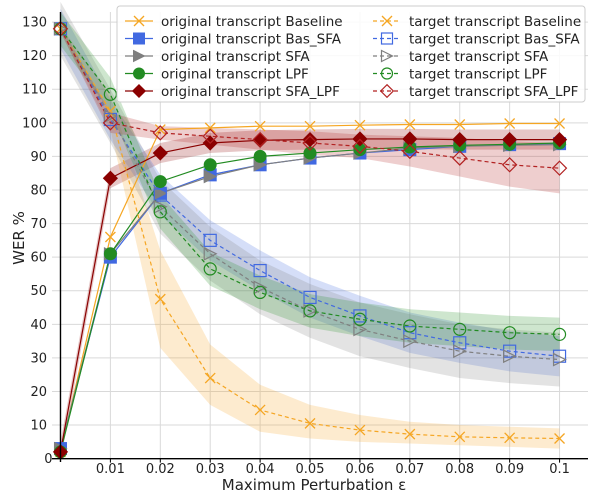 This screenshot has width=596, height=495. What do you see at coordinates (409, 469) in the screenshot?
I see `x-tick-label: 0.07` at bounding box center [409, 469].